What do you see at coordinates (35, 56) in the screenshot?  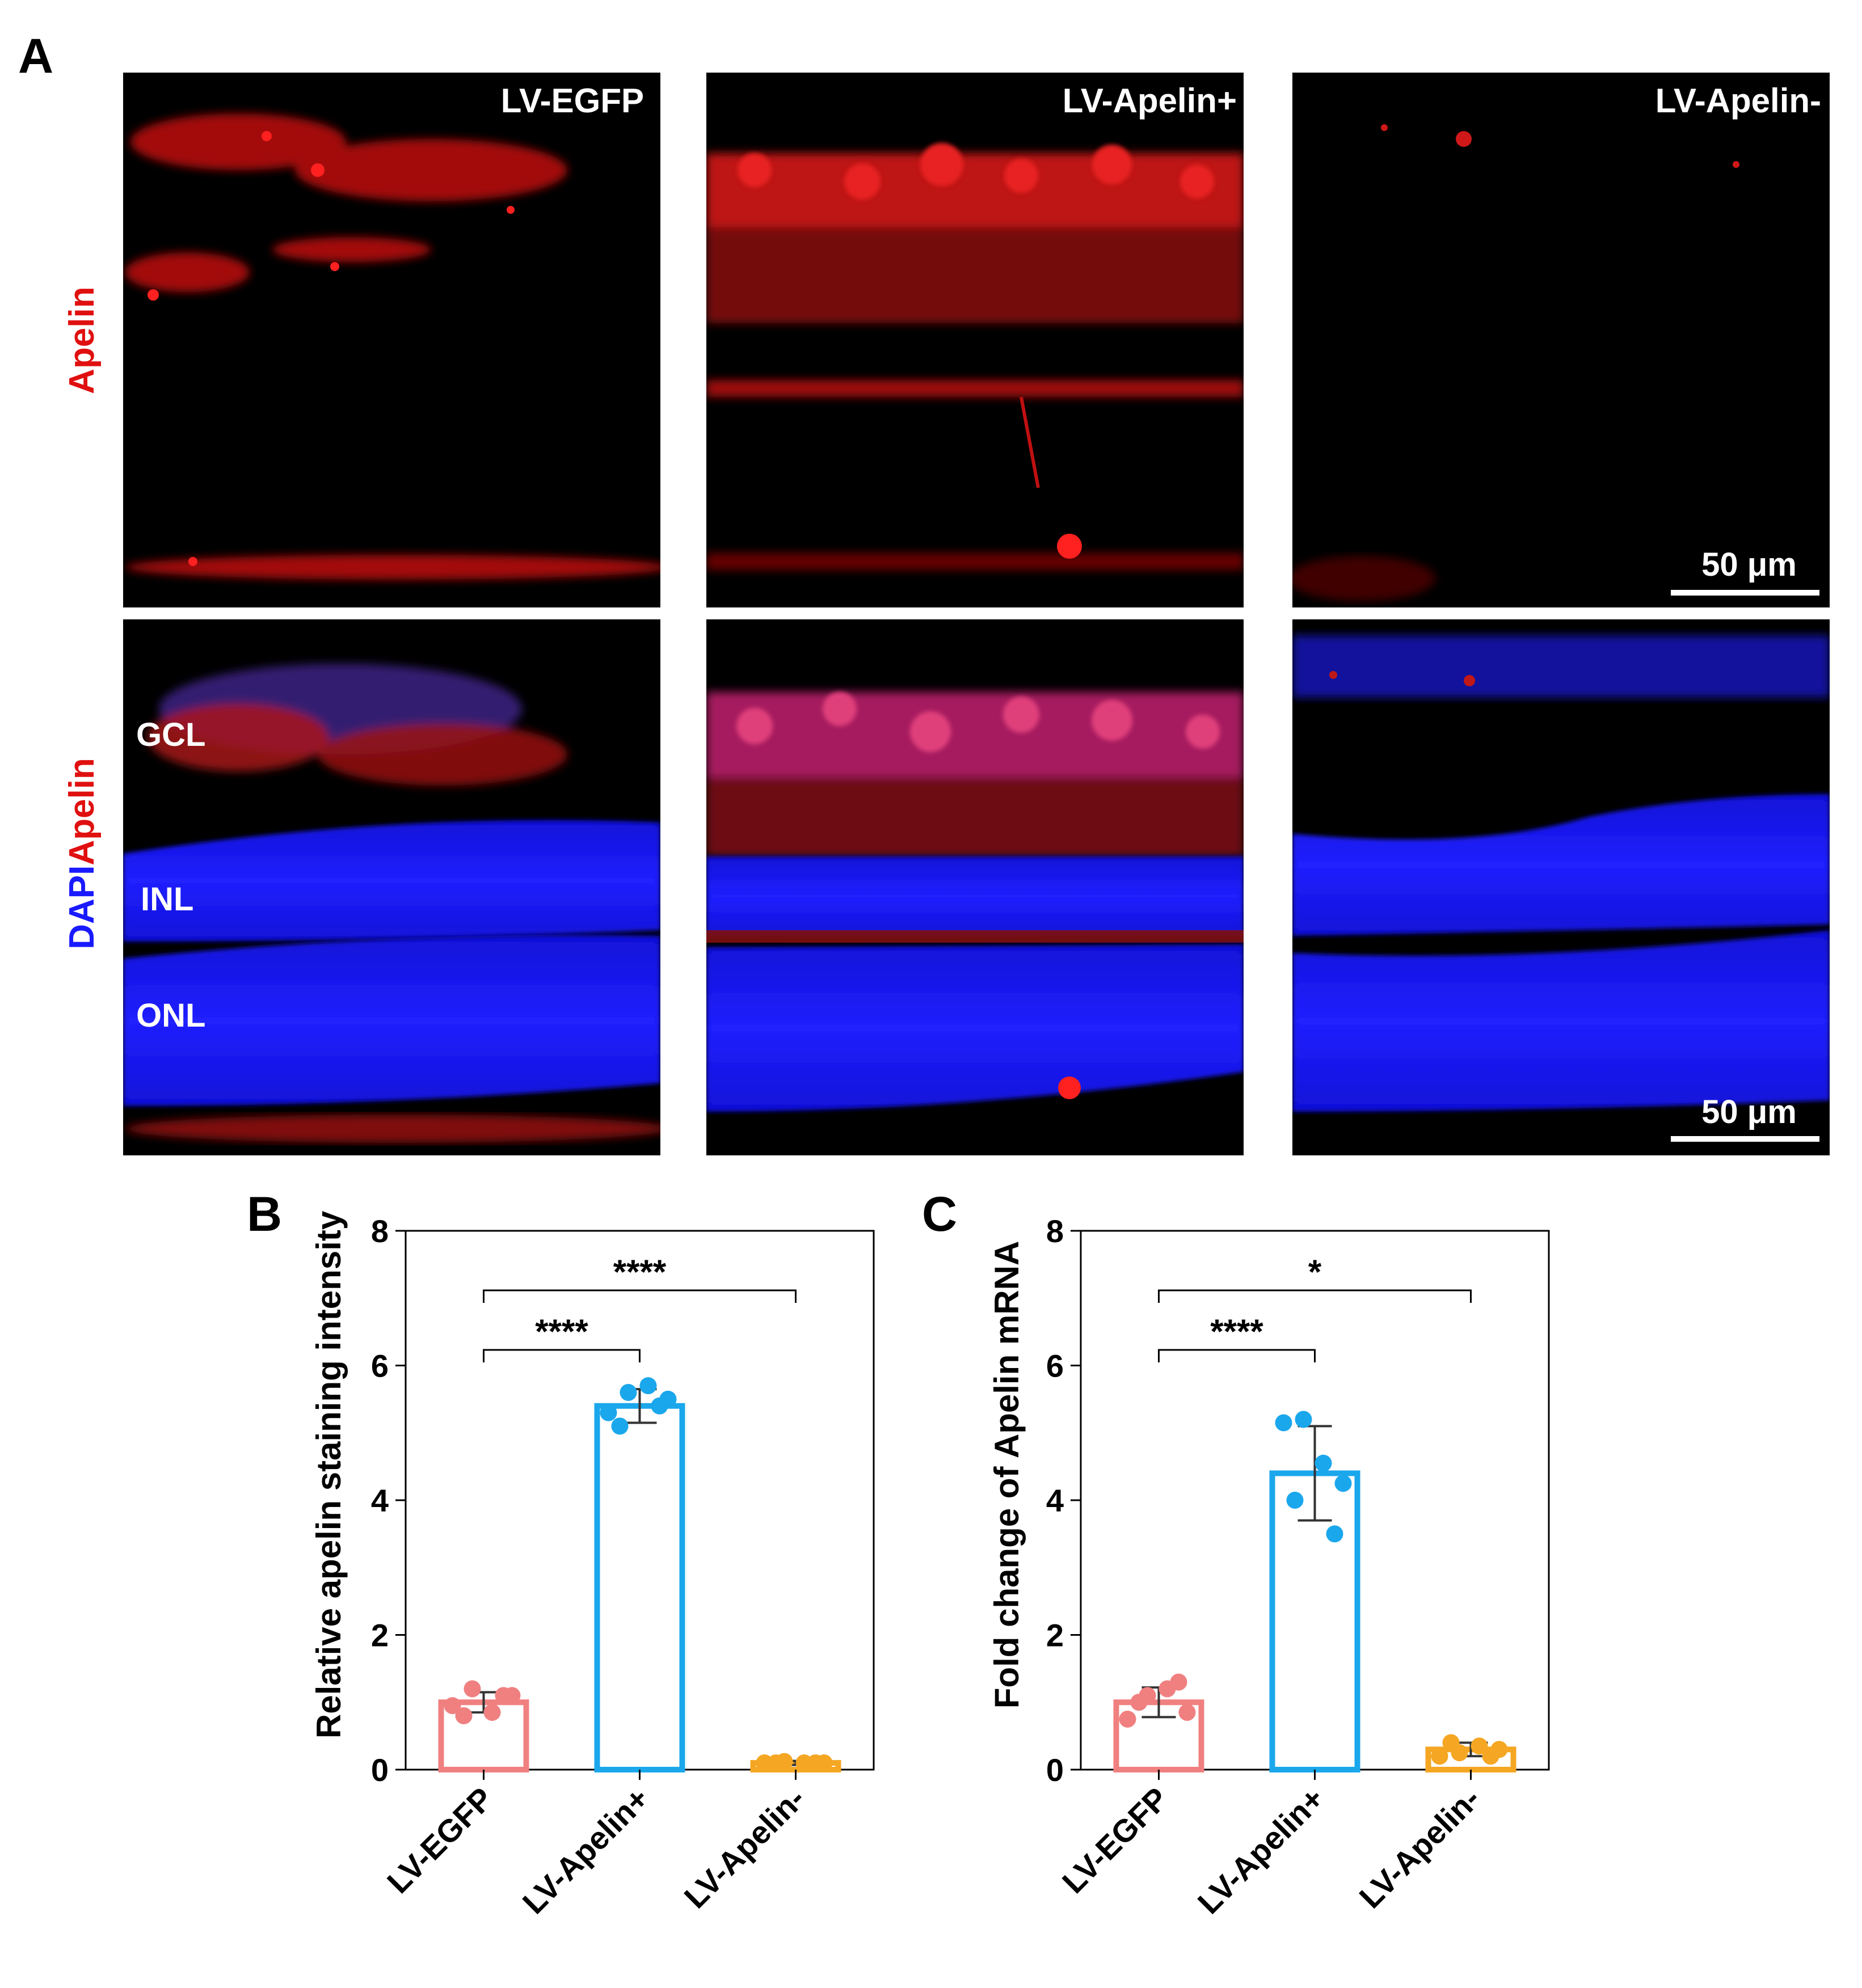 I see `panel-a-letter: A` at bounding box center [35, 56].